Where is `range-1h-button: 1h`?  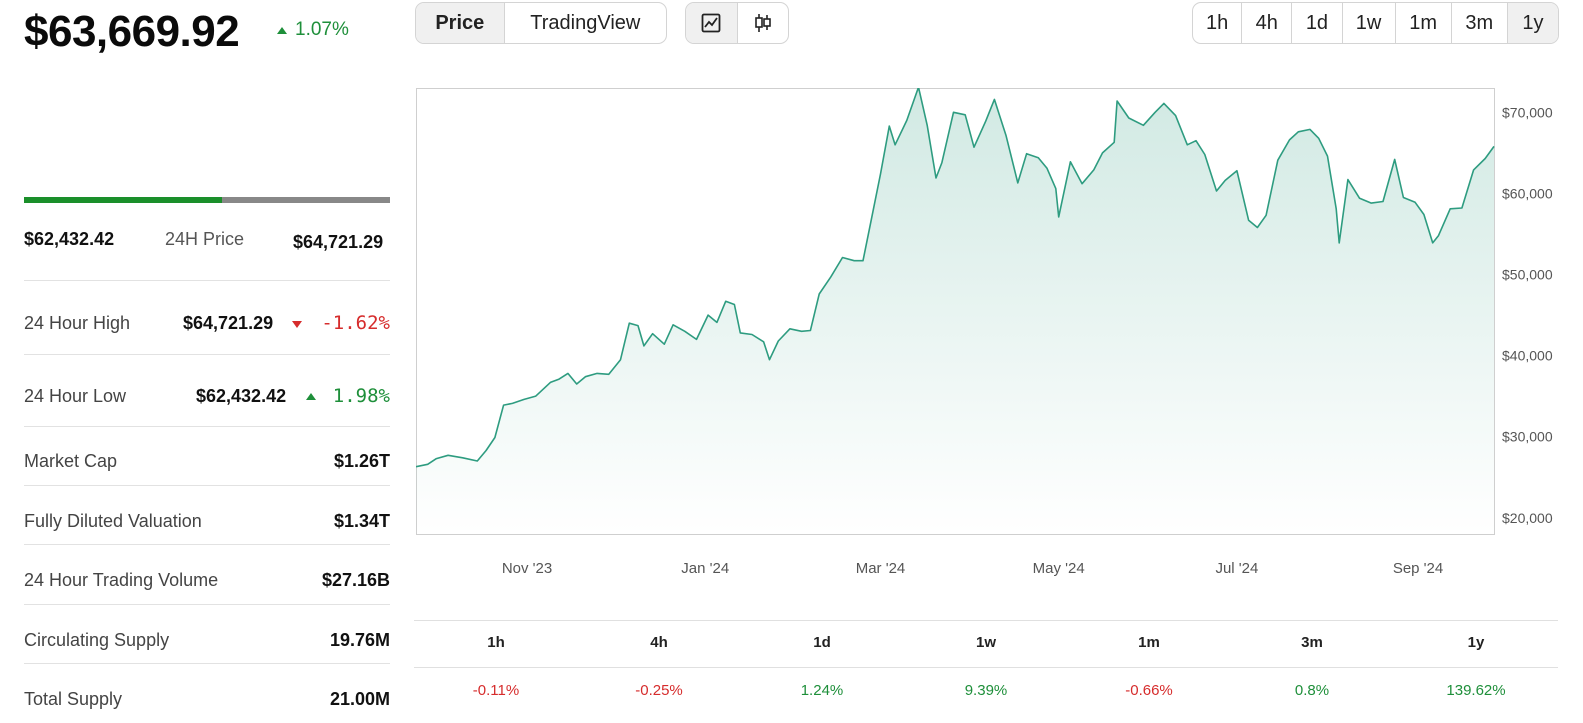
range-1h-button: 1h is located at coordinates (1218, 23).